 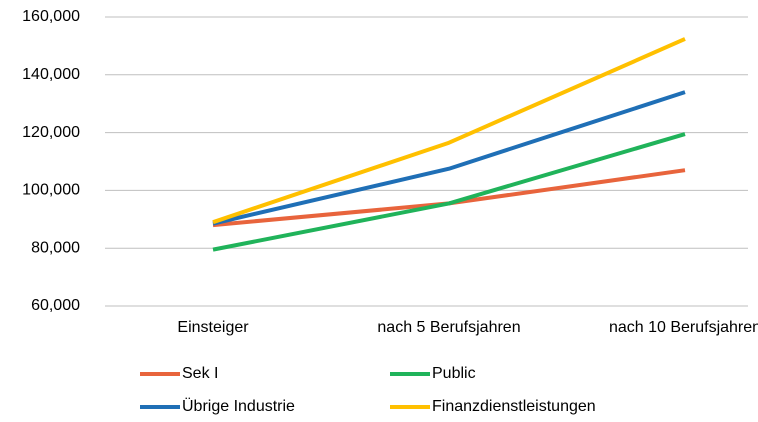 I want to click on x-tick-label: Einsteiger, so click(x=213, y=327).